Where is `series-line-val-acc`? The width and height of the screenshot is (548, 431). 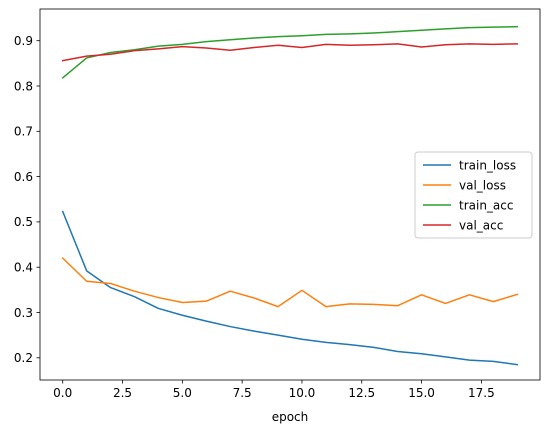 series-line-val-acc is located at coordinates (290, 52).